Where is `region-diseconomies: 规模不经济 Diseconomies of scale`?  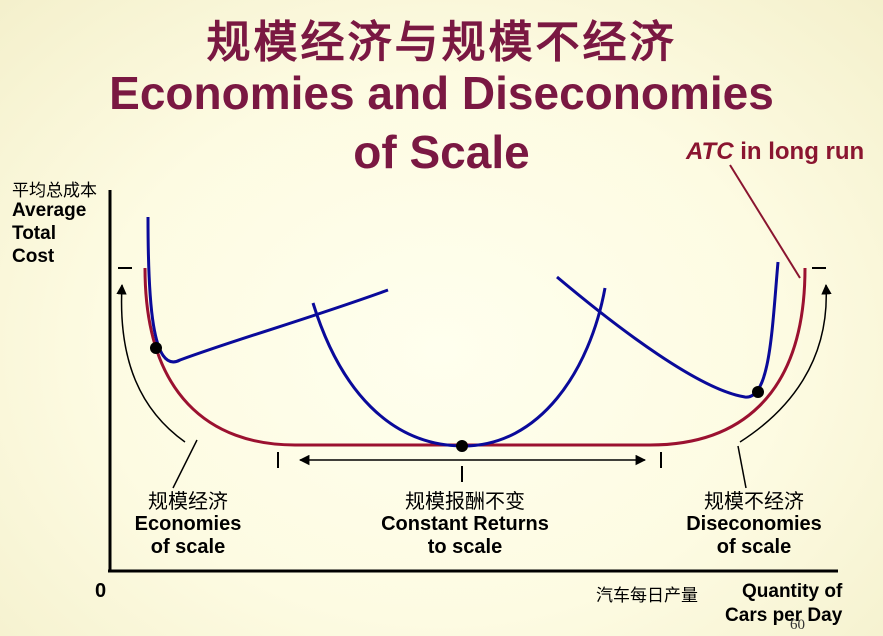 region-diseconomies: 规模不经济 Diseconomies of scale is located at coordinates (754, 524).